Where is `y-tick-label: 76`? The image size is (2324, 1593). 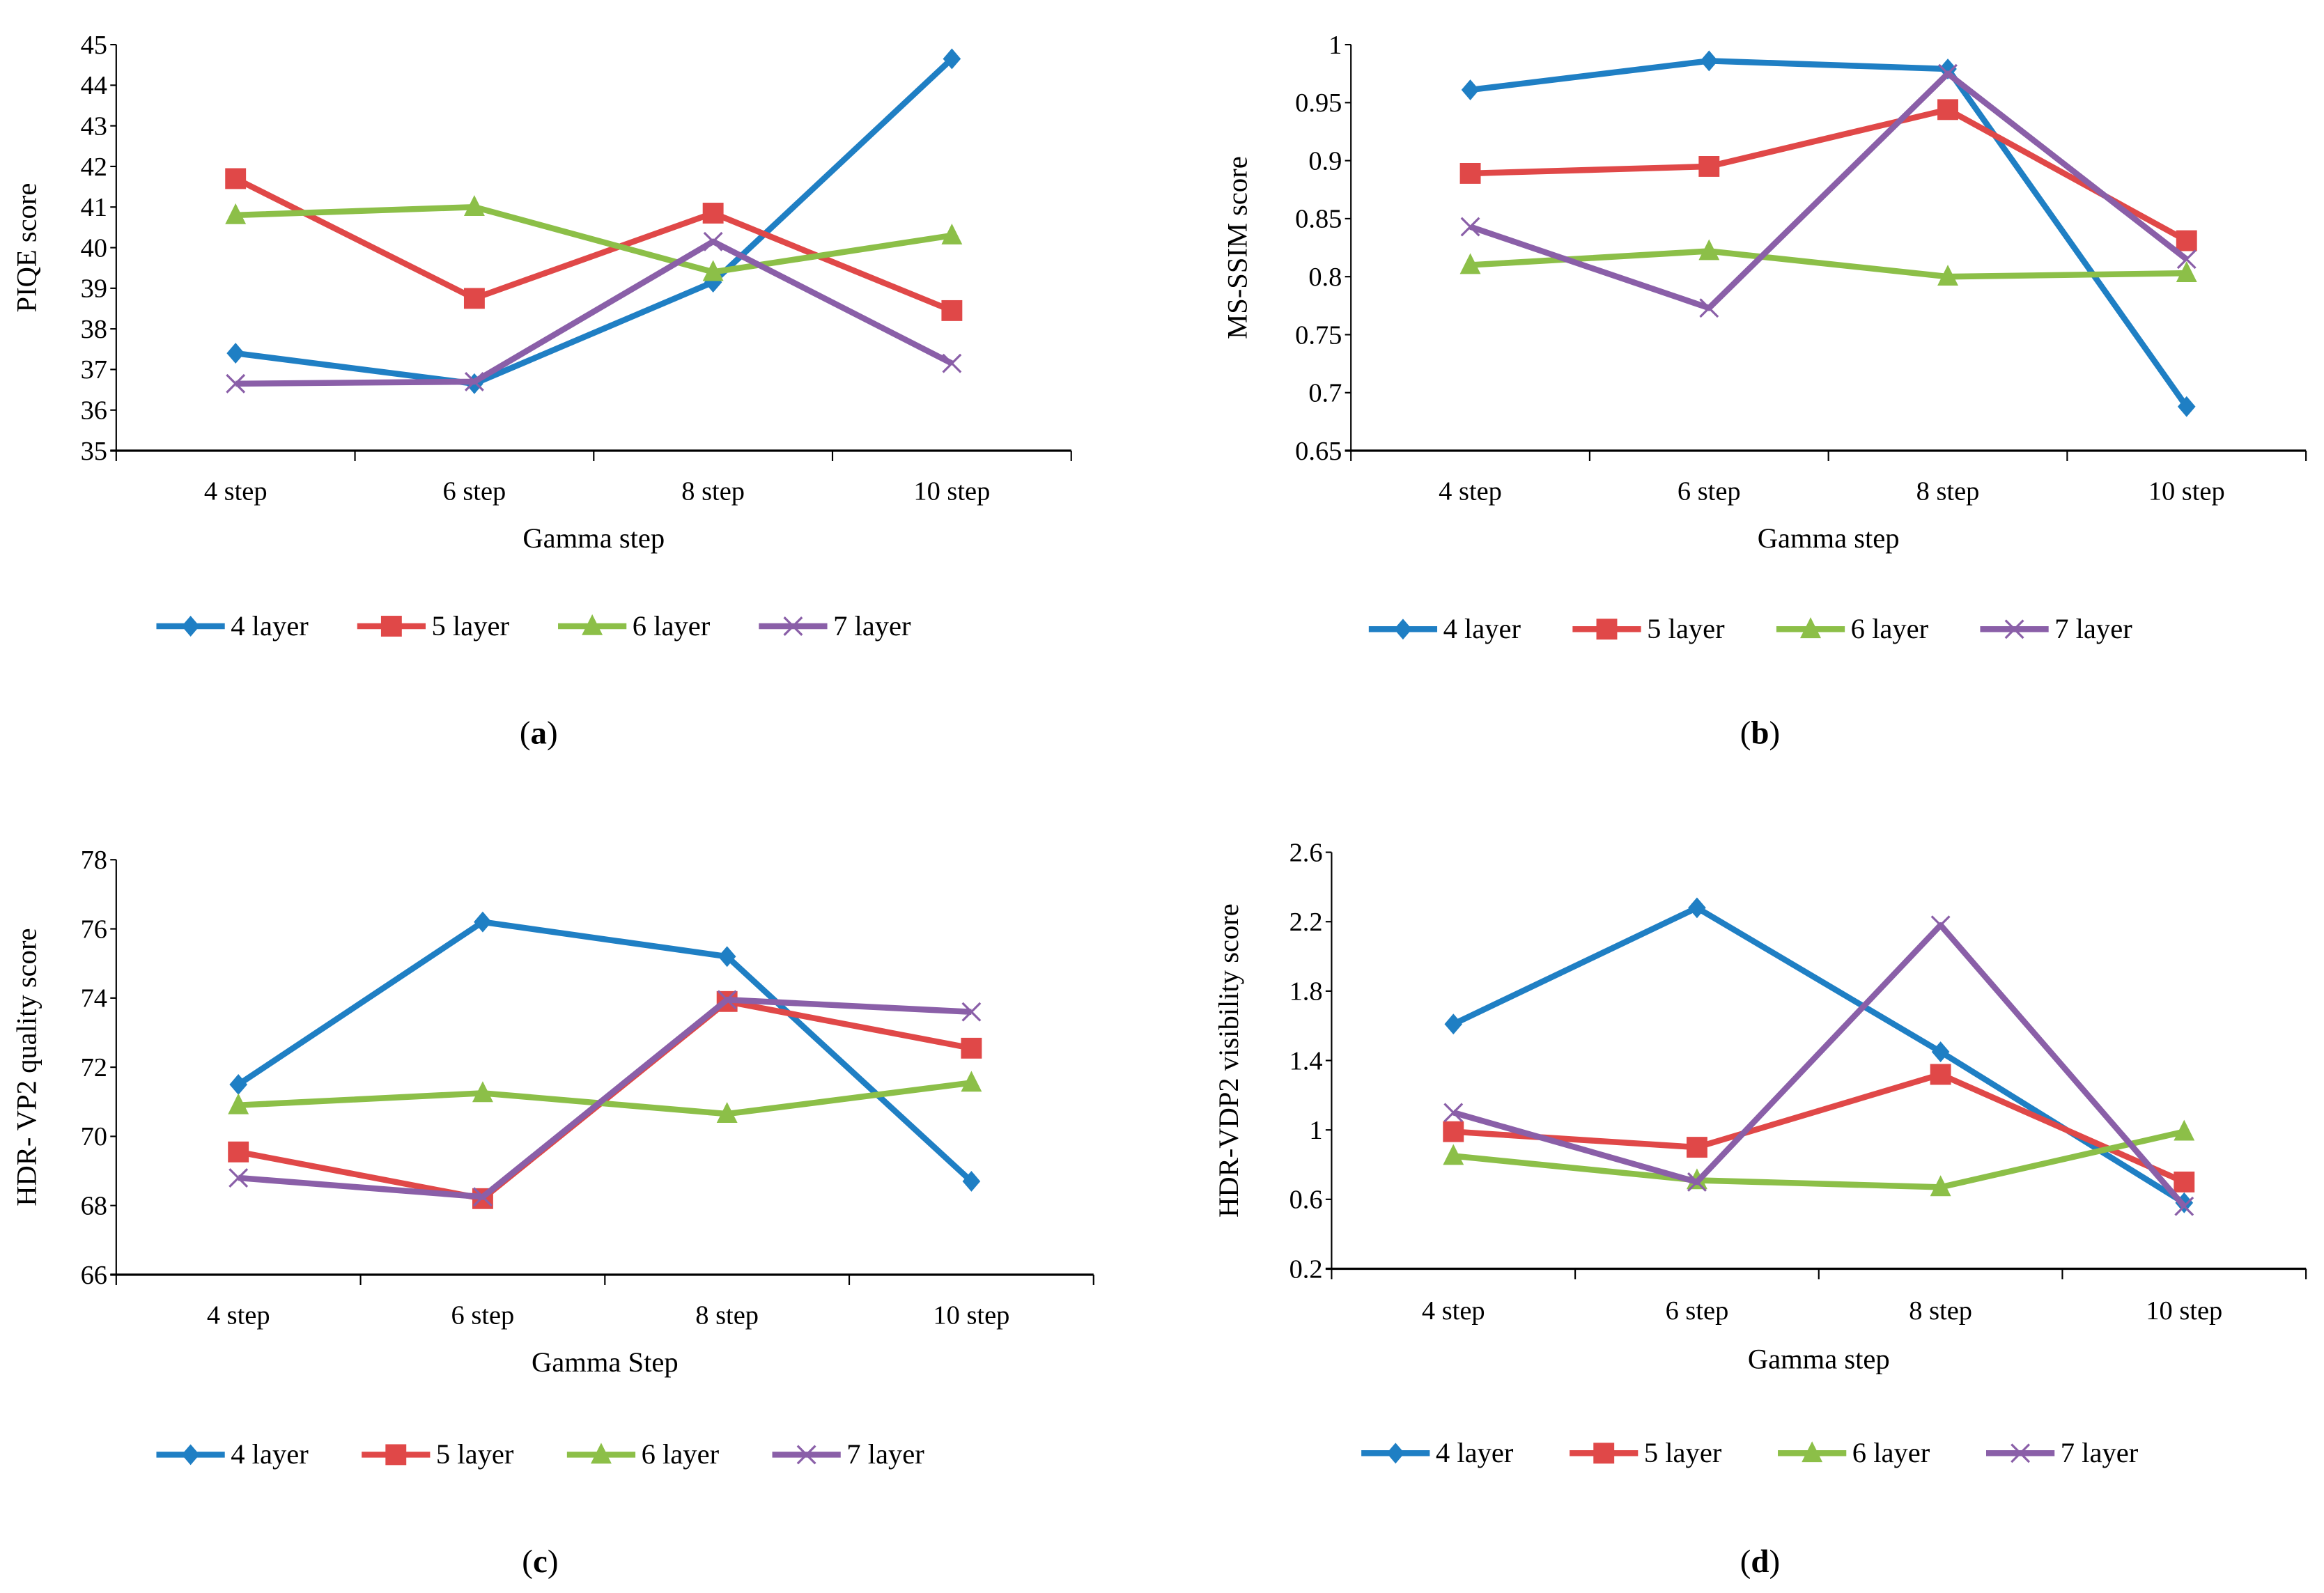 y-tick-label: 76 is located at coordinates (94, 929).